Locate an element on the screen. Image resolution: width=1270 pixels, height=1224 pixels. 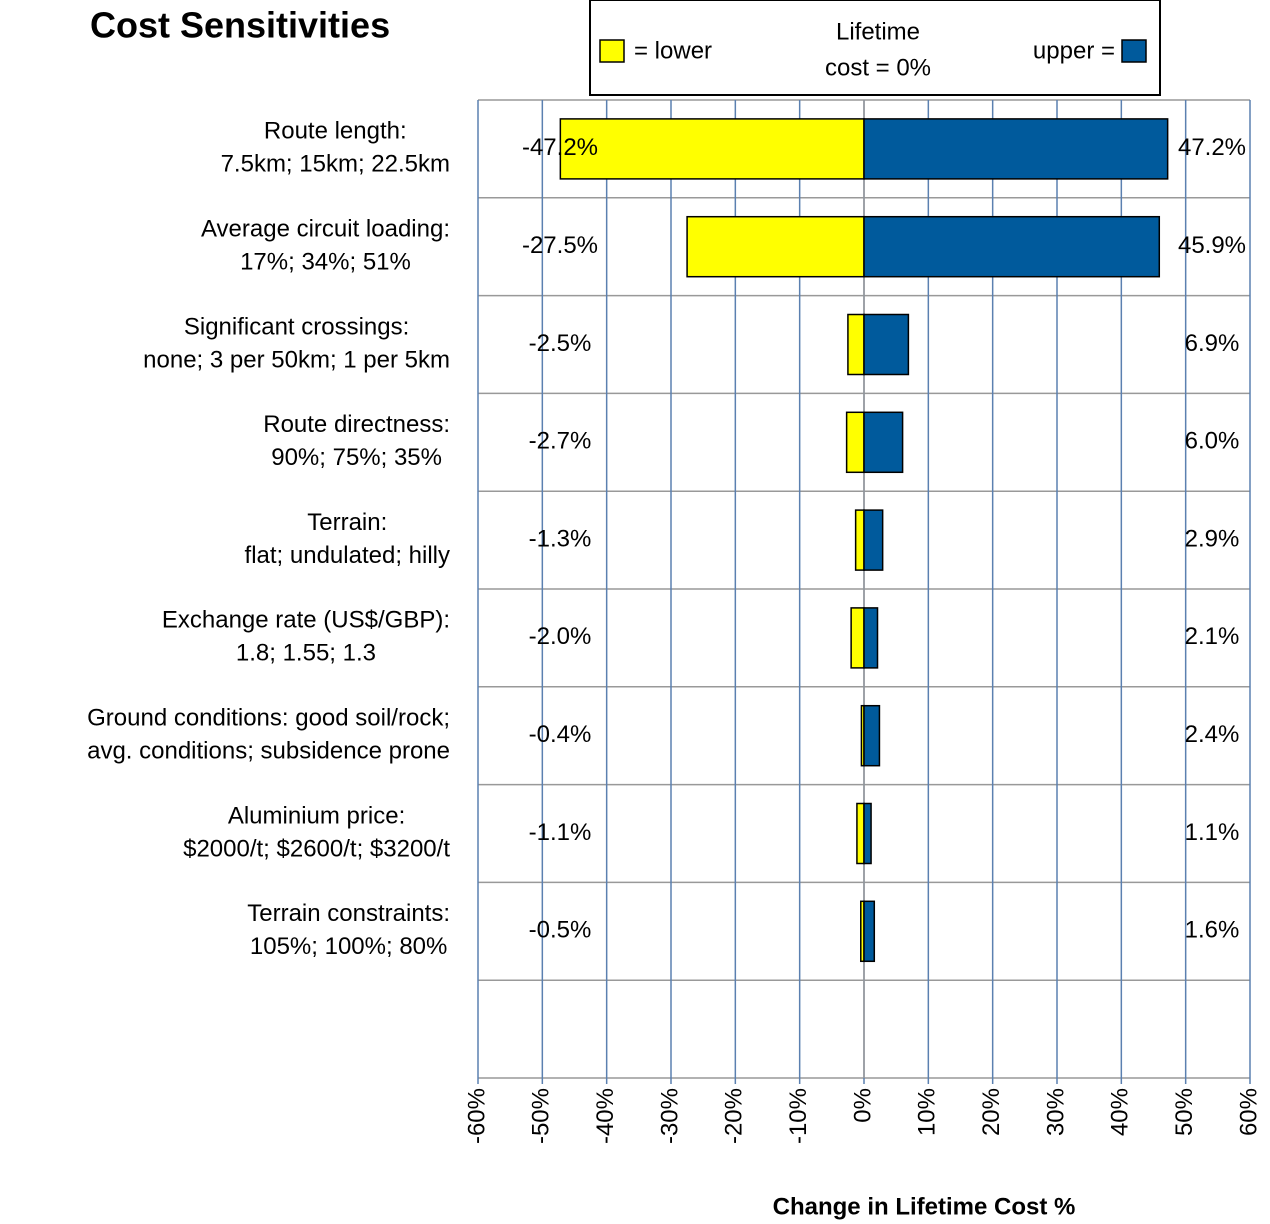
value-label: -0.4% is located at coordinates (560, 734).